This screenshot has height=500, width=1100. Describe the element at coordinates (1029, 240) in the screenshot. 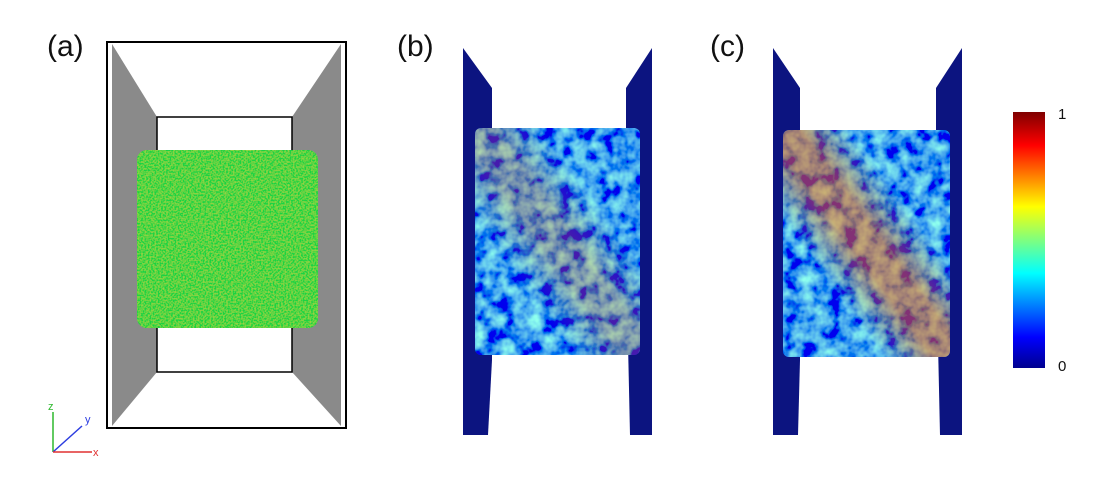

I see `colorbar-gradient` at that location.